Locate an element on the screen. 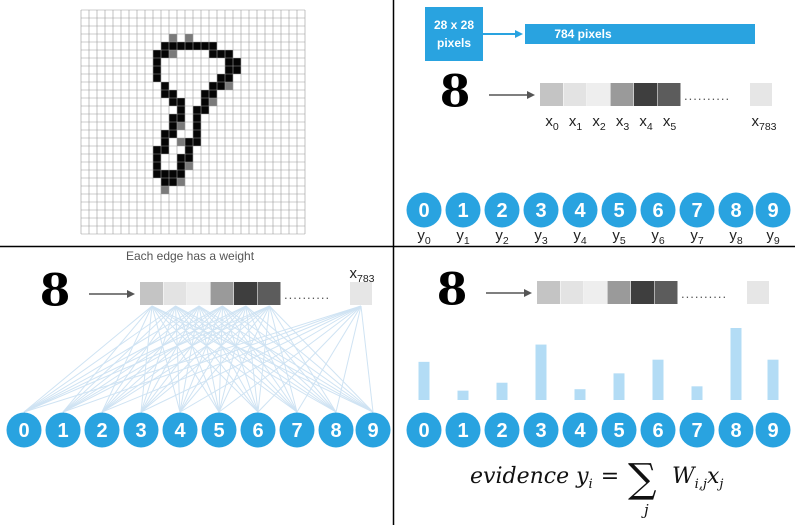 The width and height of the screenshot is (795, 525). image-size-box is located at coordinates (454, 34).